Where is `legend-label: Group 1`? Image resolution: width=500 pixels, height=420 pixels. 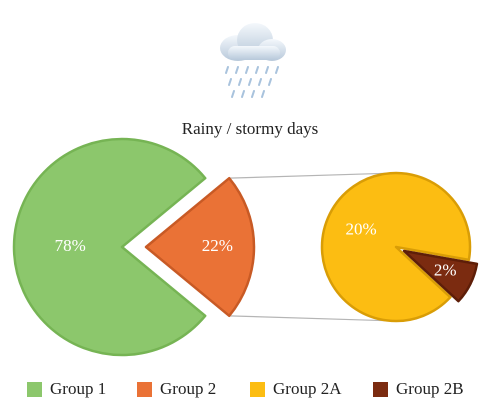 legend-label: Group 1 is located at coordinates (78, 388).